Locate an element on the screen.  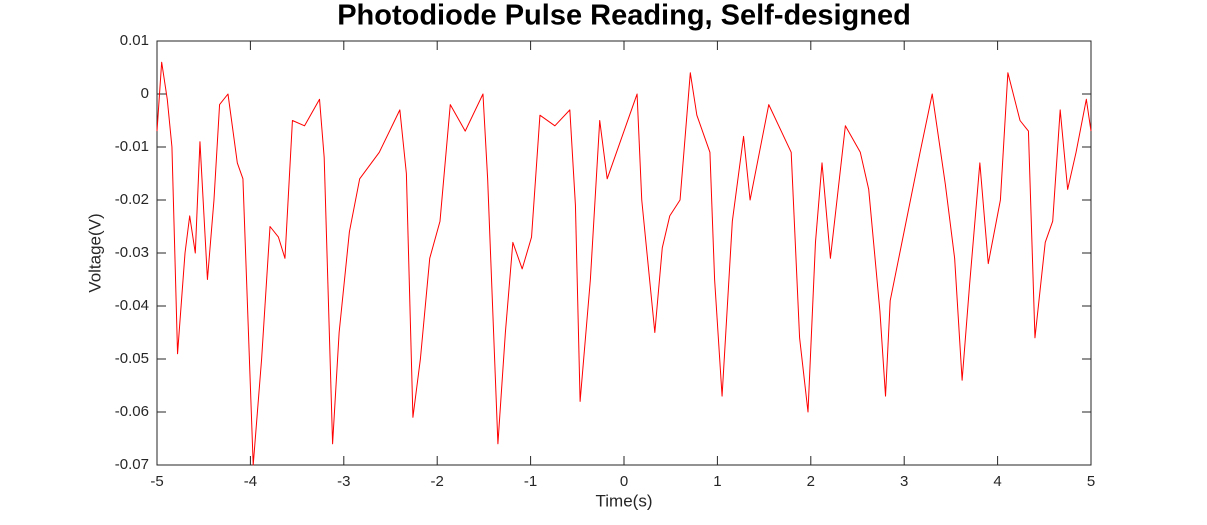
y-tick-label: -0.02 is located at coordinates (132, 199).